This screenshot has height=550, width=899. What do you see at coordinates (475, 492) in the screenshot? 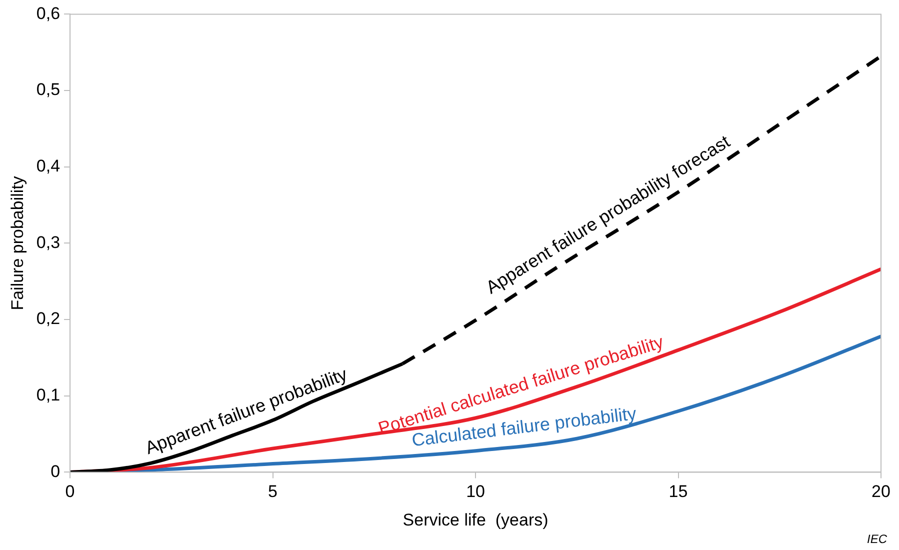
I see `x-tick-label: 10` at bounding box center [475, 492].